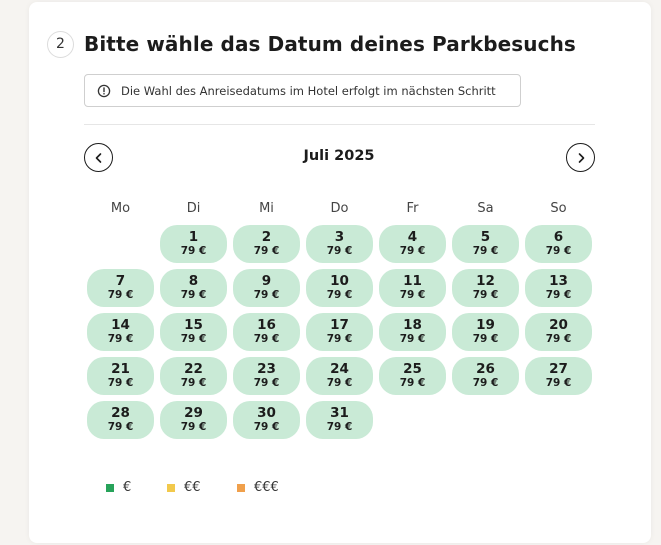 Image resolution: width=661 pixels, height=545 pixels. What do you see at coordinates (120, 420) in the screenshot?
I see `calendar-day-28: 28 79 €` at bounding box center [120, 420].